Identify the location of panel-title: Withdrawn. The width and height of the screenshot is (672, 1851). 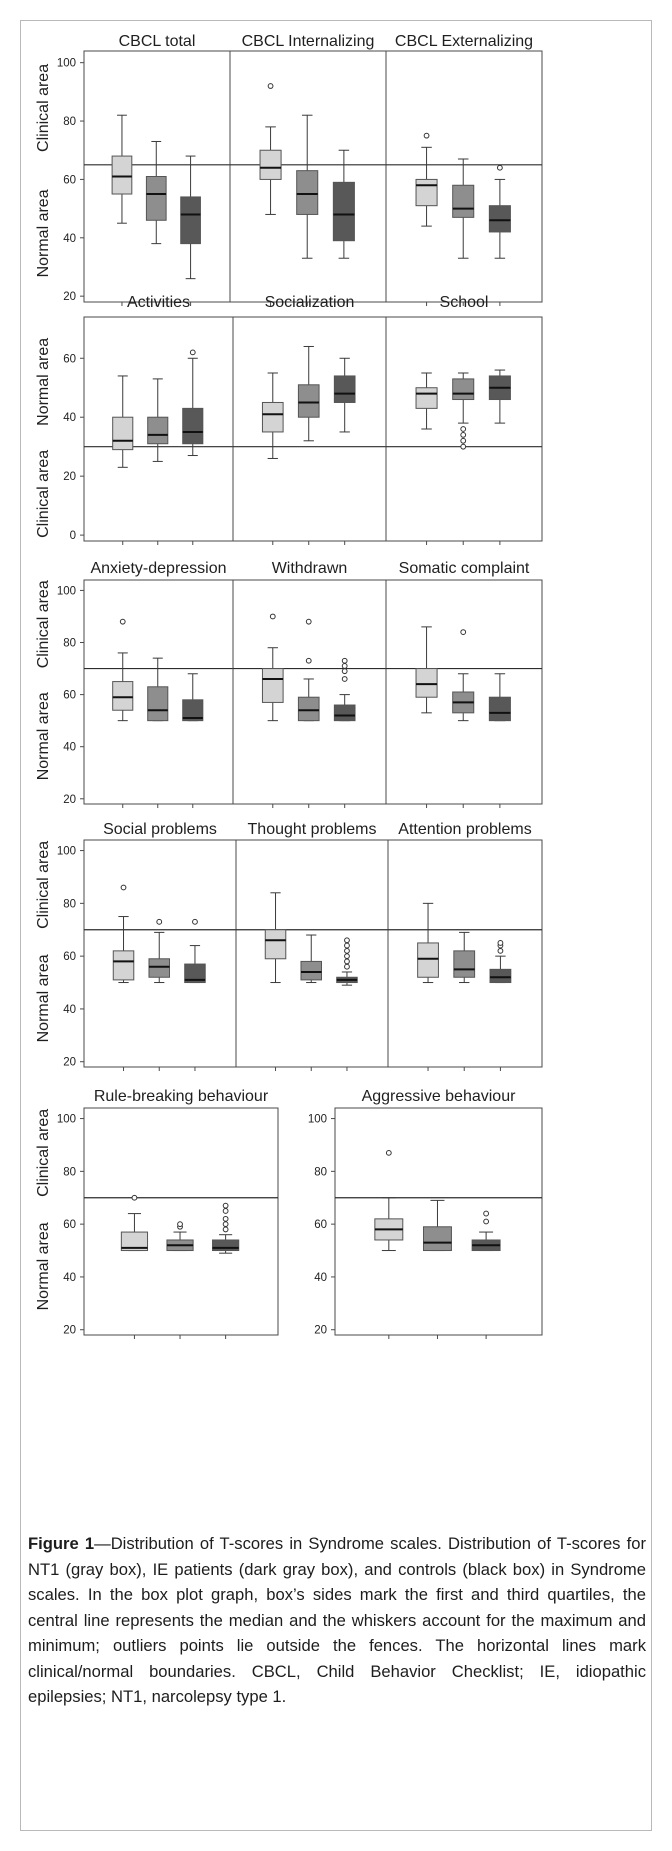
(310, 568).